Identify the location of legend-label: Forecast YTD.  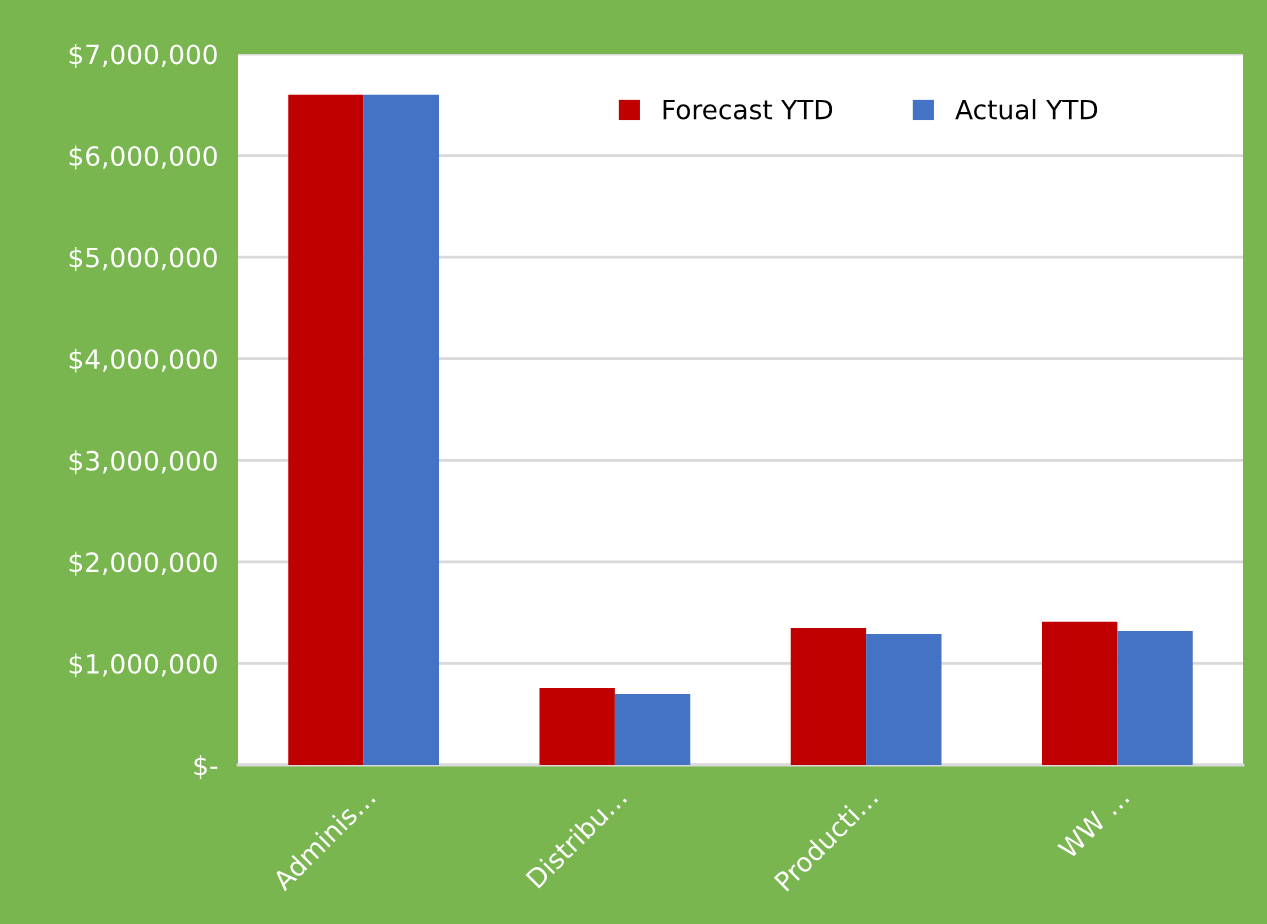
(748, 109).